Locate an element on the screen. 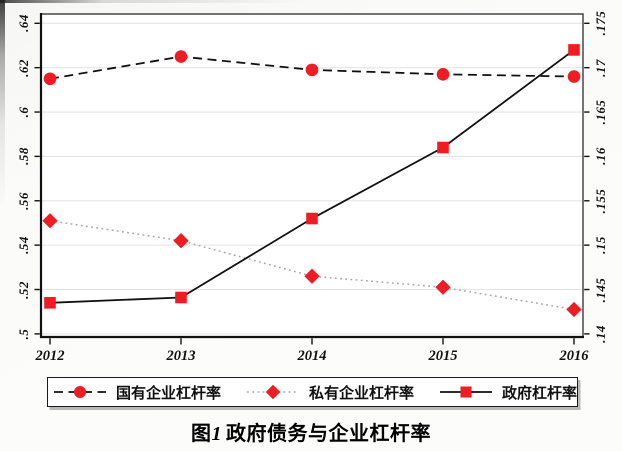 This screenshot has height=451, width=622. y-axis-right-tick-label: .145 is located at coordinates (600, 289).